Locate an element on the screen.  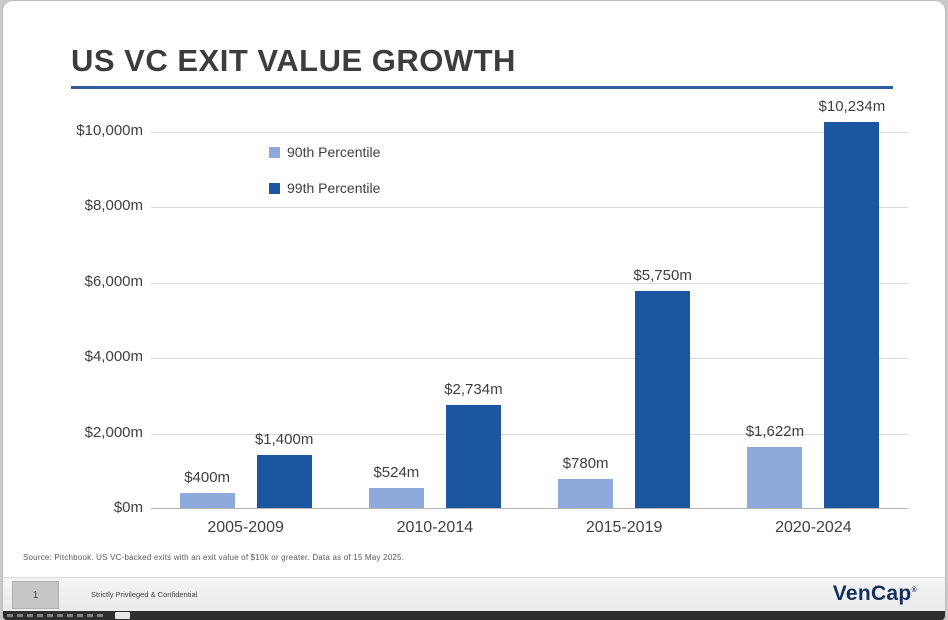
registered-mark: ® is located at coordinates (914, 590).